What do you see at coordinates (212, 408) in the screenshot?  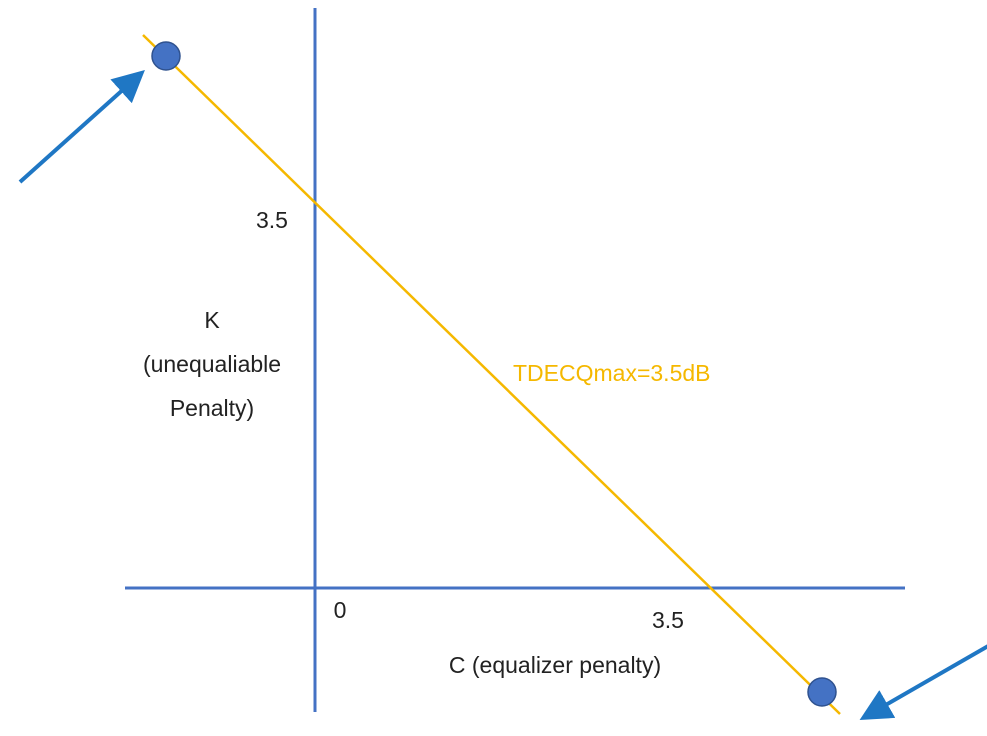 I see `y-axis-label: Penalty)` at bounding box center [212, 408].